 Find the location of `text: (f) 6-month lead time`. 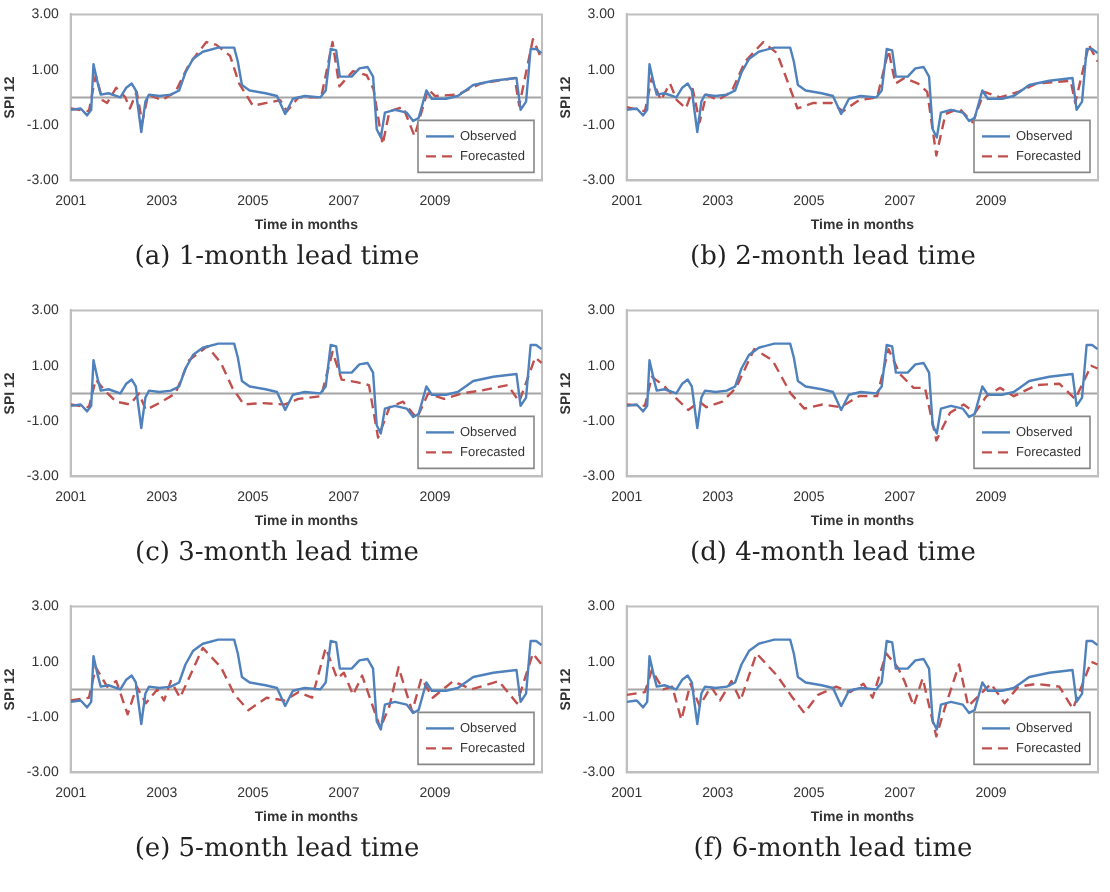

text: (f) 6-month lead time is located at coordinates (833, 850).